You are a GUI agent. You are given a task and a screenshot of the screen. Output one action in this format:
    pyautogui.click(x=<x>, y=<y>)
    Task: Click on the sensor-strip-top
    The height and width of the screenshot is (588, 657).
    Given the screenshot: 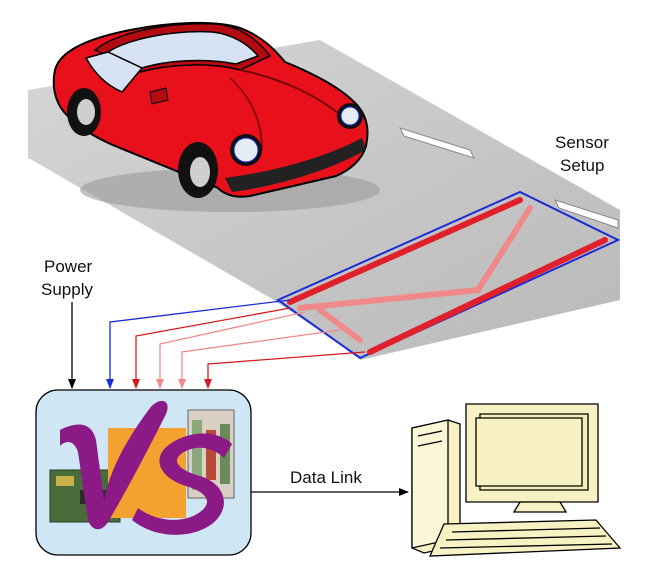 What is the action you would take?
    pyautogui.click(x=405, y=251)
    